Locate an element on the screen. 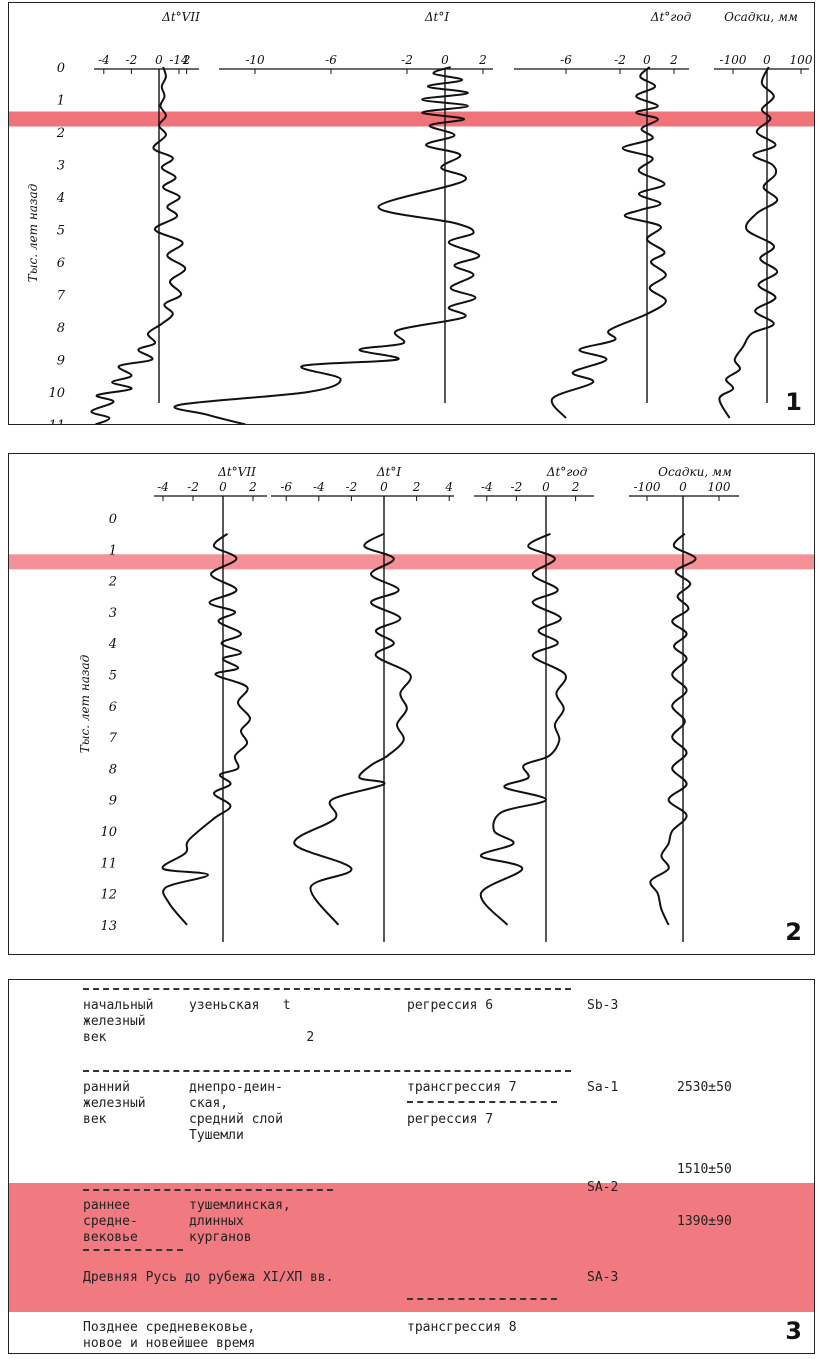  period-cell: начальный железный век is located at coordinates (118, 1021).